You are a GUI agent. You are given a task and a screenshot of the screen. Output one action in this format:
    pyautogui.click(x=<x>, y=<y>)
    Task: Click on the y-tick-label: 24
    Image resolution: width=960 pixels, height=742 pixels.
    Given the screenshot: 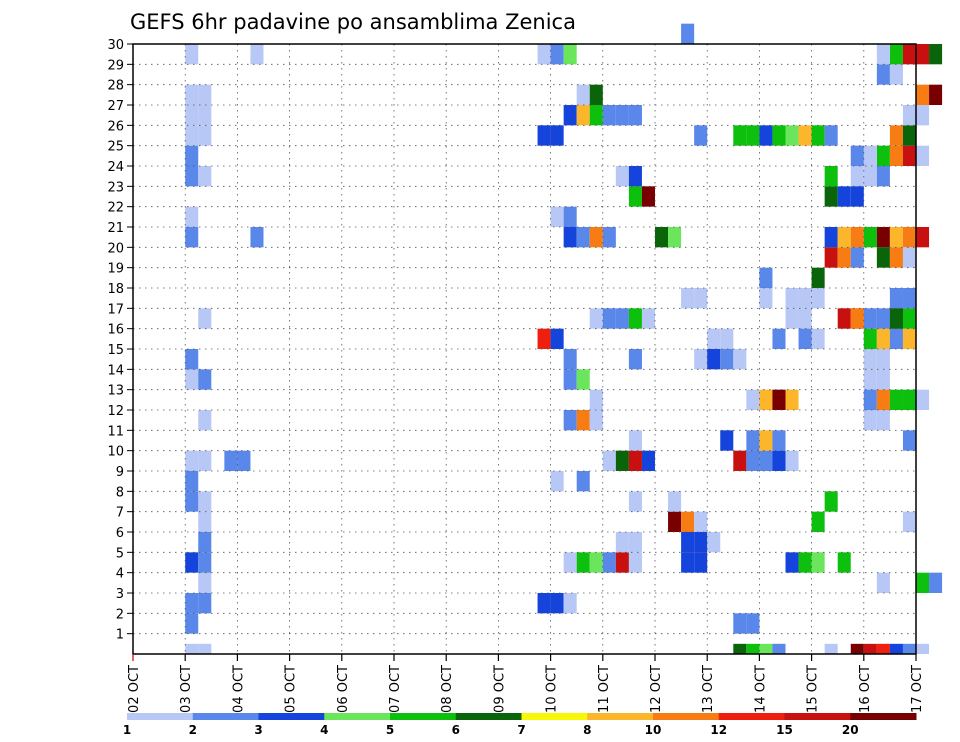 What is the action you would take?
    pyautogui.click(x=115, y=167)
    